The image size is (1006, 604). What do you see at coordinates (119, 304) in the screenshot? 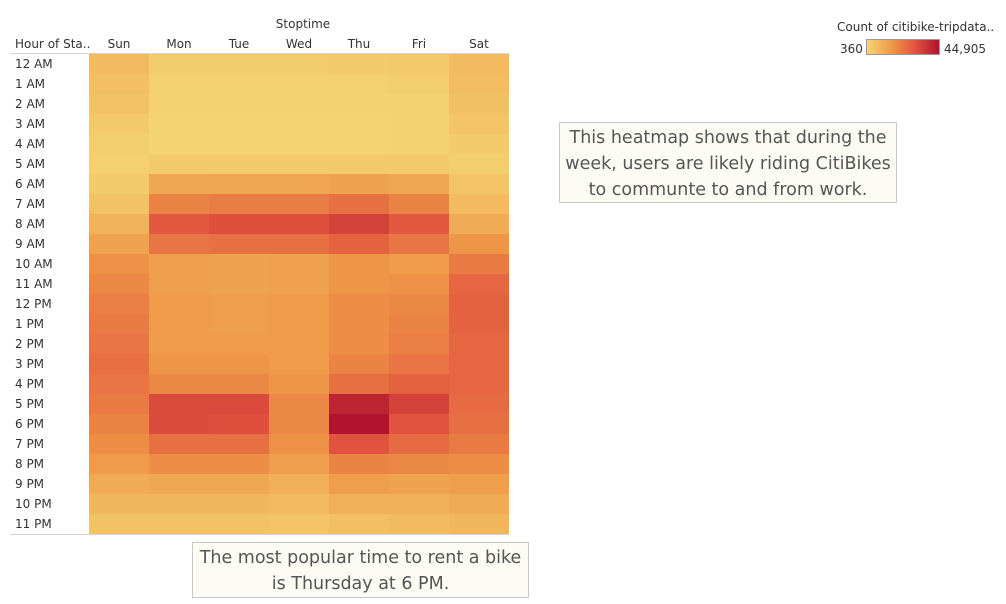
I see `heatmap-cell-sun-12pm` at bounding box center [119, 304].